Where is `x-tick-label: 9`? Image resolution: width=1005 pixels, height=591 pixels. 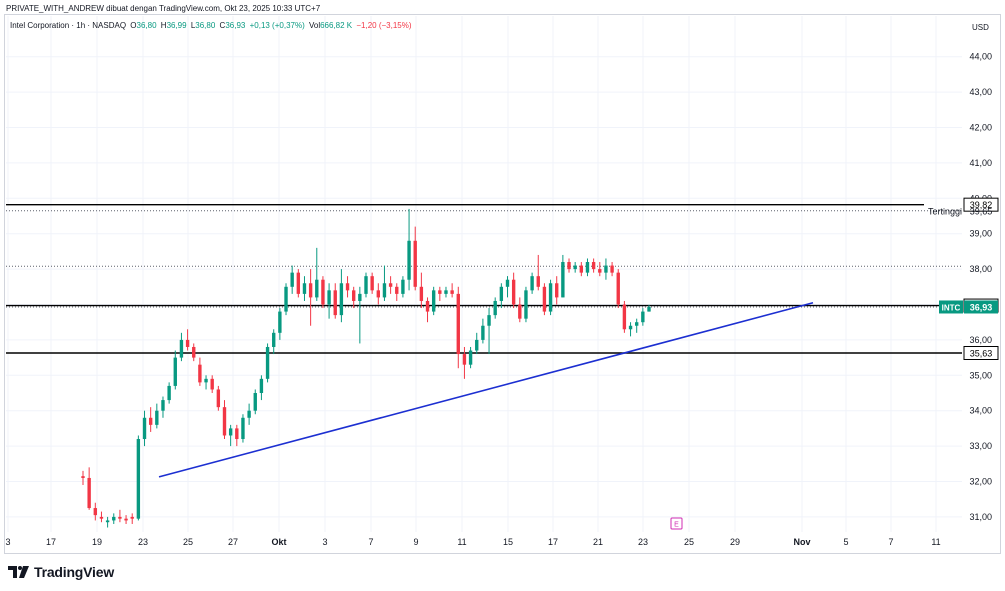 x-tick-label: 9 is located at coordinates (415, 542).